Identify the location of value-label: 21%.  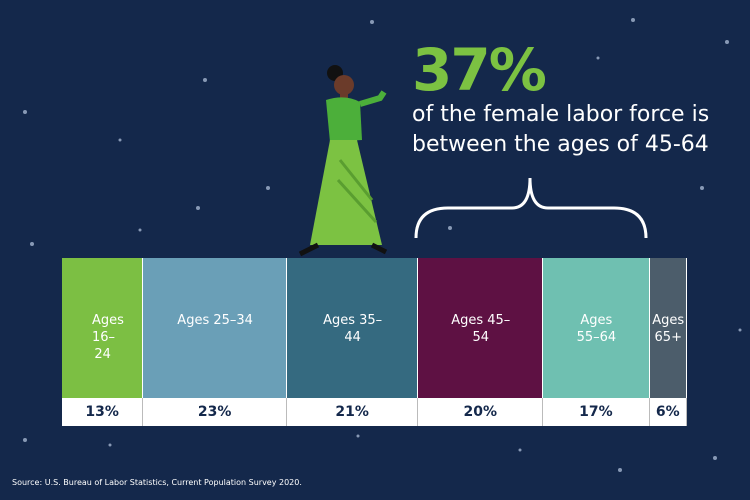
(353, 412).